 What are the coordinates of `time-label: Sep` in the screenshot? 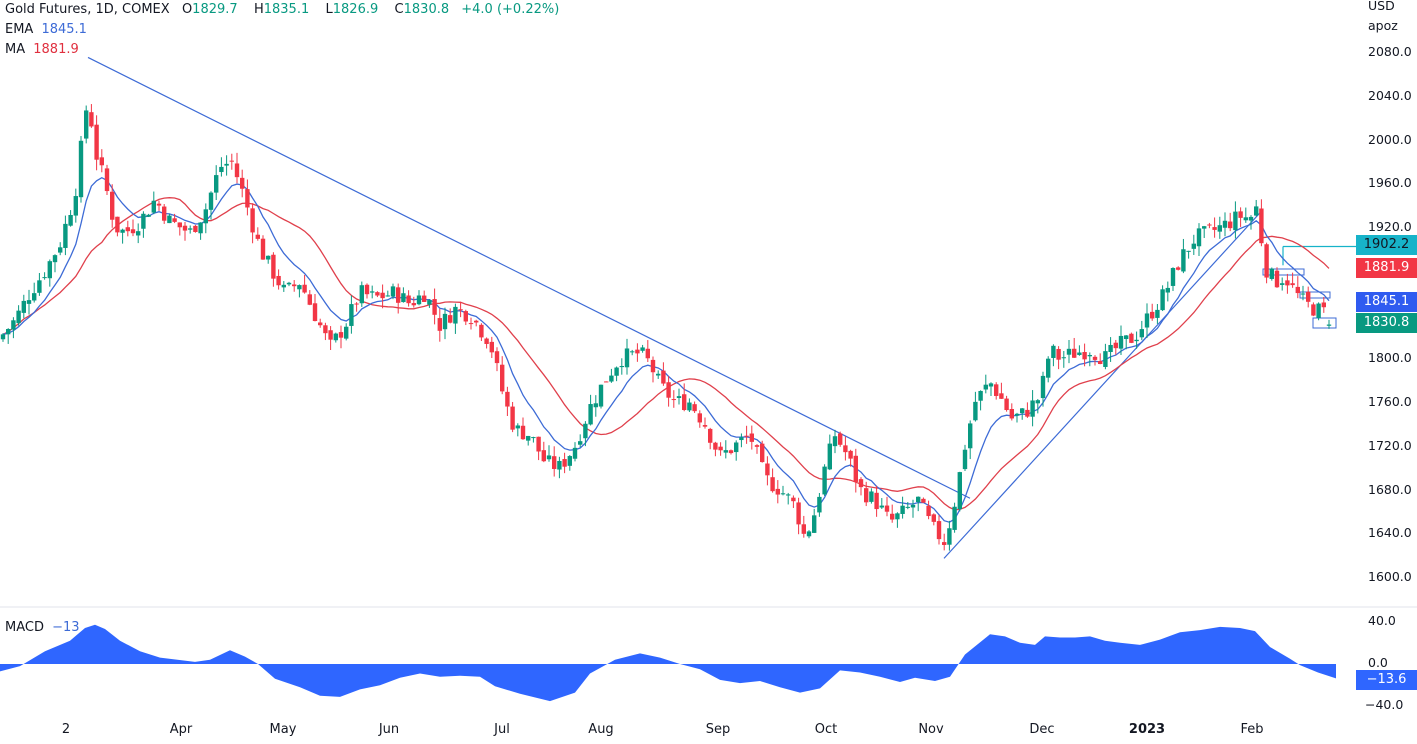 It's located at (718, 729).